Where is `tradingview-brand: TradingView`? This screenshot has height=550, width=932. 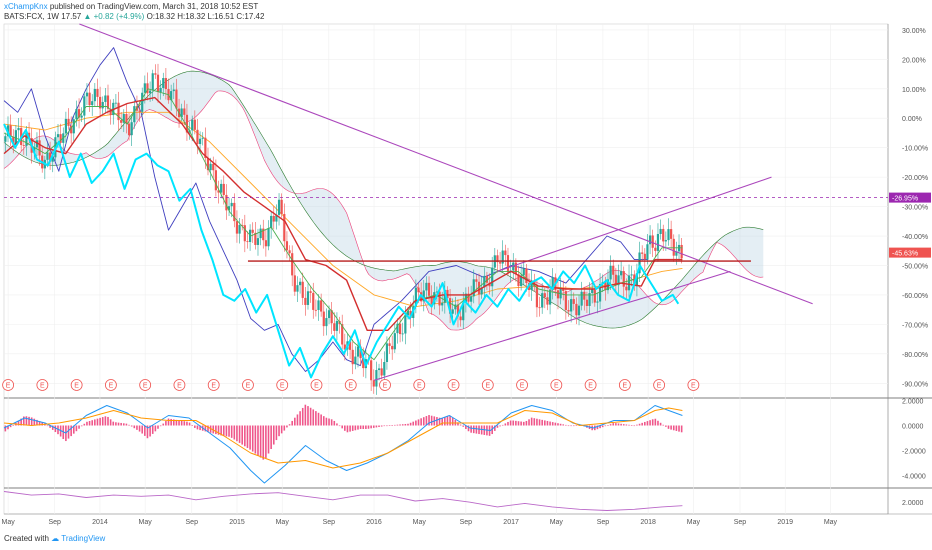
tradingview-brand: TradingView is located at coordinates (83, 538).